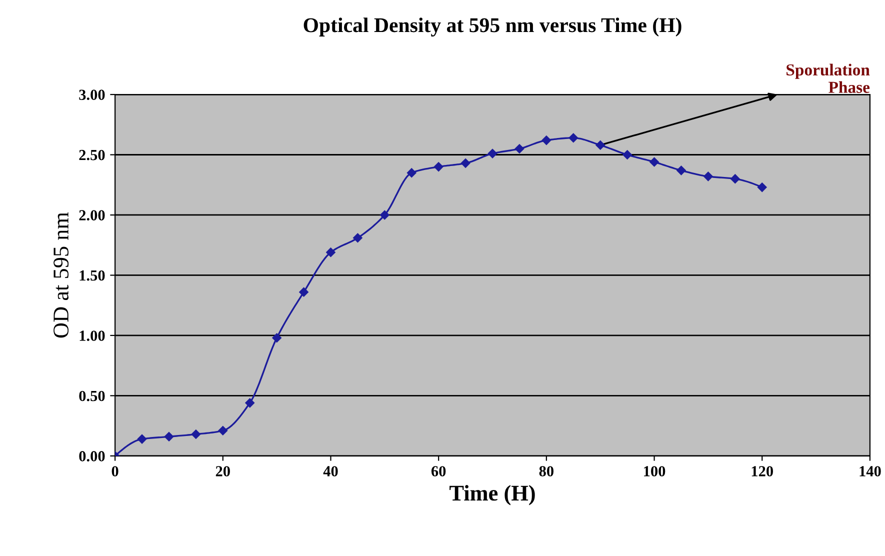  What do you see at coordinates (762, 471) in the screenshot?
I see `x-tick-label: 120` at bounding box center [762, 471].